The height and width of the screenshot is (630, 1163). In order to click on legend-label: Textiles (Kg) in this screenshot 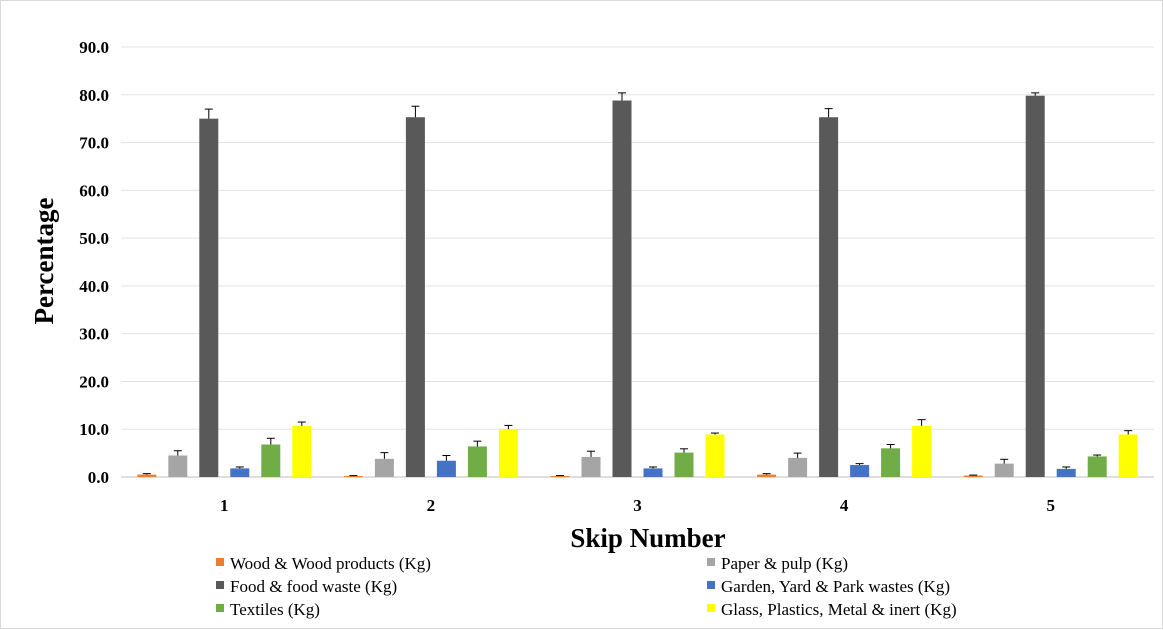, I will do `click(275, 609)`.